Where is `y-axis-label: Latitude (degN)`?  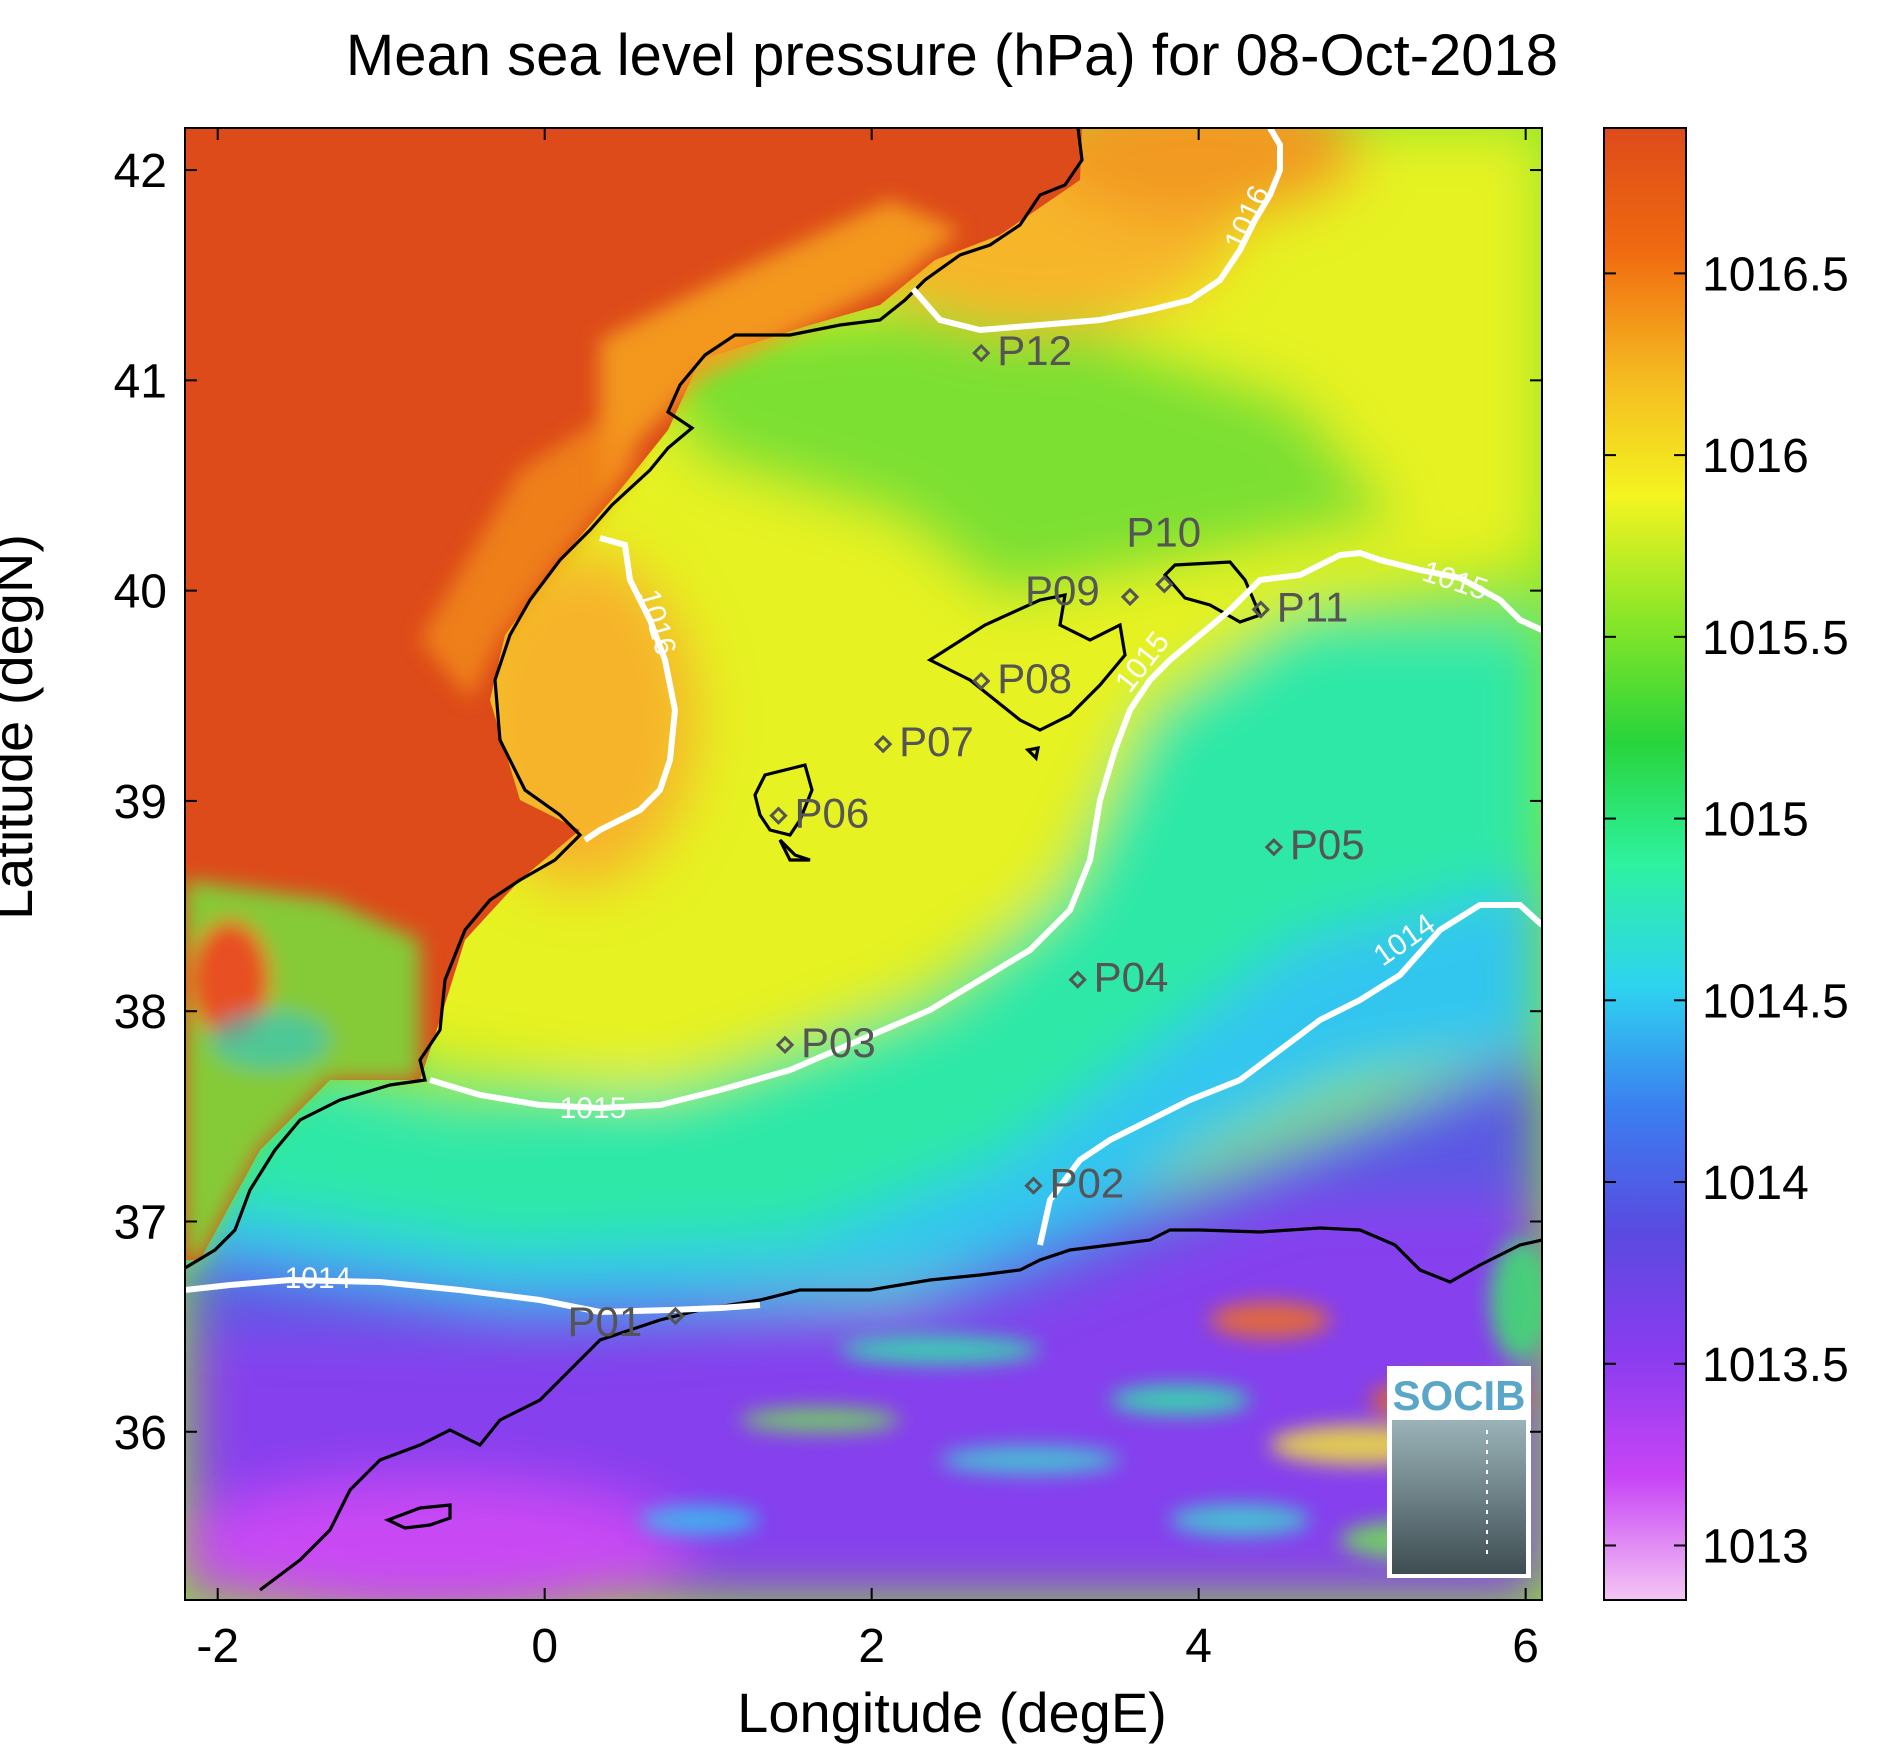 y-axis-label: Latitude (degN) is located at coordinates (22, 726).